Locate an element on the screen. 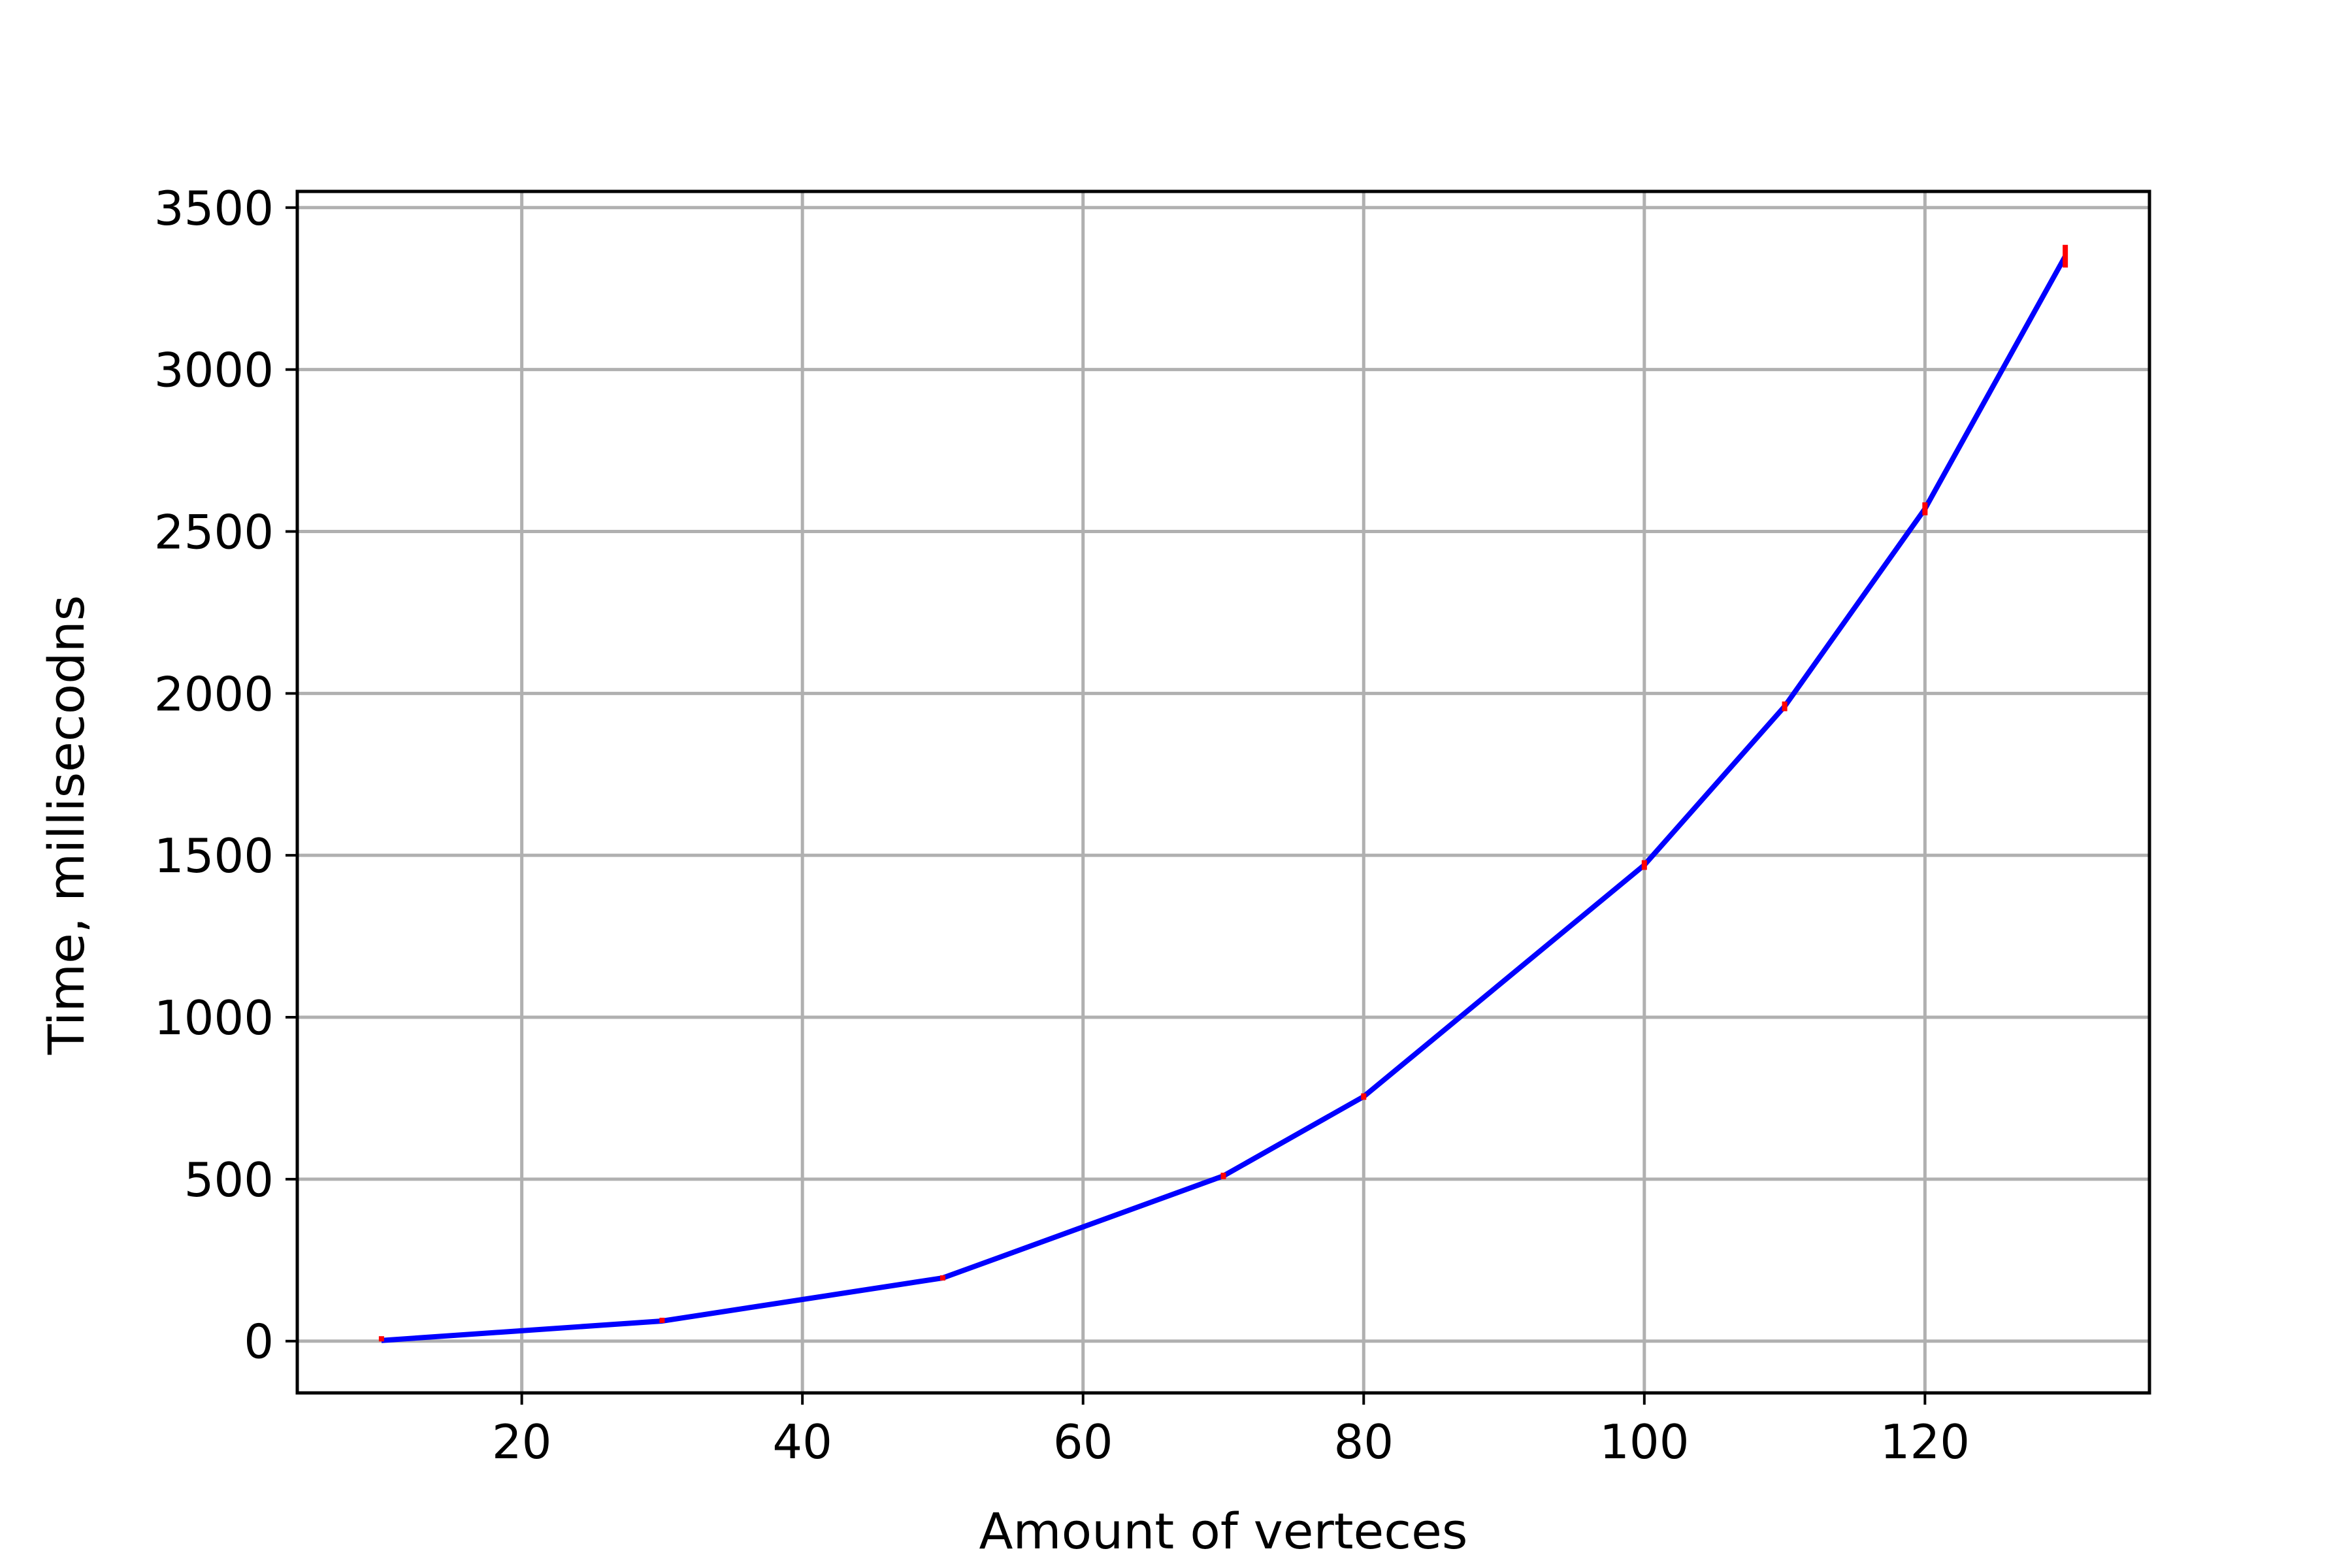 Image resolution: width=2352 pixels, height=1568 pixels. x-tick-label: 20 is located at coordinates (522, 1441).